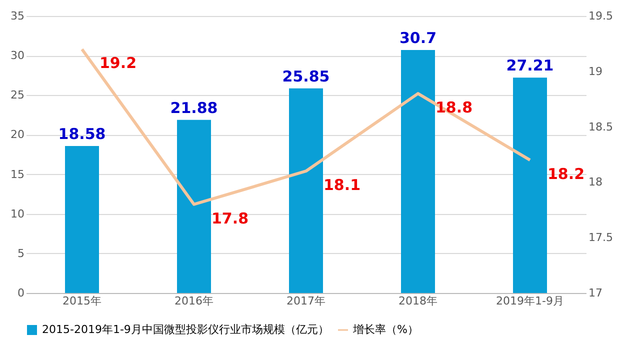 Image resolution: width=623 pixels, height=345 pixels. I want to click on y2-tick-label: 17, so click(595, 293).